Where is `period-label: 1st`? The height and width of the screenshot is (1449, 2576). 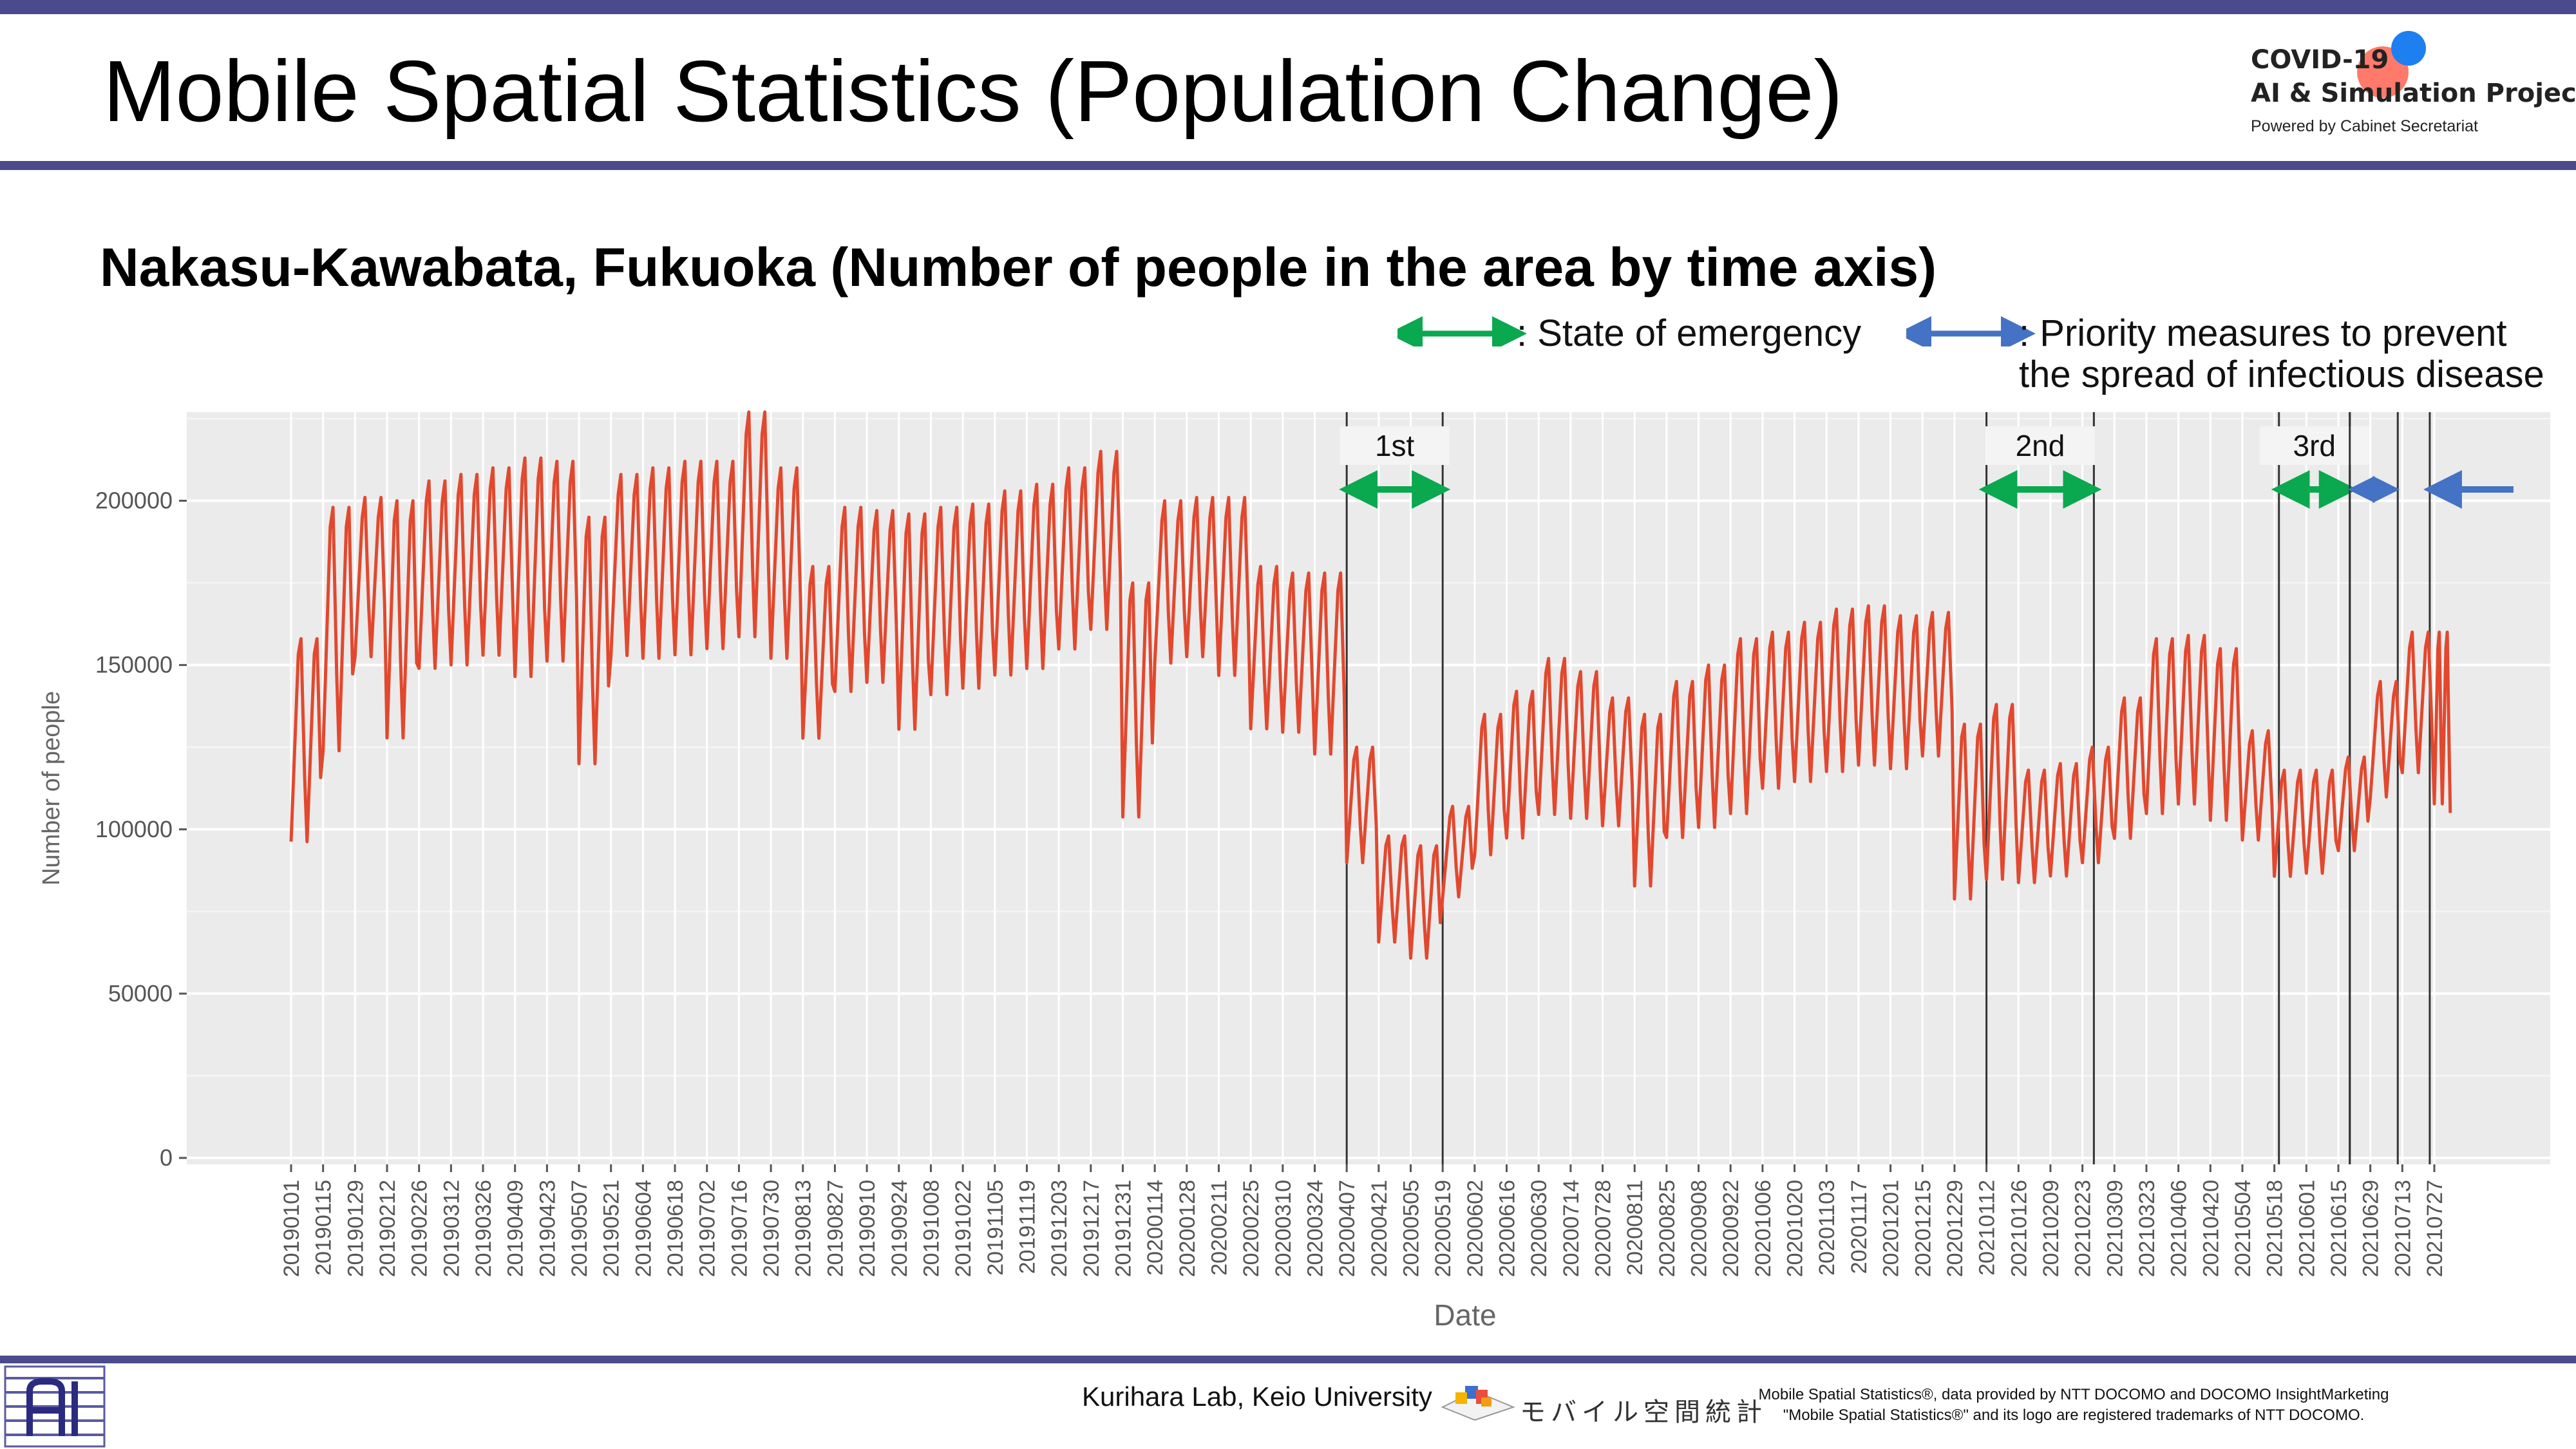
period-label: 1st is located at coordinates (1395, 446).